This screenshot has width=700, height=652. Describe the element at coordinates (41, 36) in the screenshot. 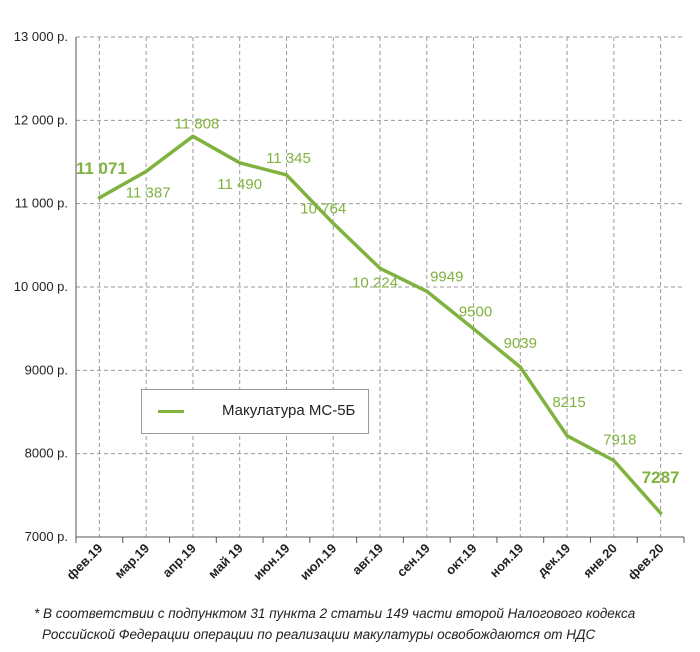

I see `y-tick-label: 13 000 р.` at that location.